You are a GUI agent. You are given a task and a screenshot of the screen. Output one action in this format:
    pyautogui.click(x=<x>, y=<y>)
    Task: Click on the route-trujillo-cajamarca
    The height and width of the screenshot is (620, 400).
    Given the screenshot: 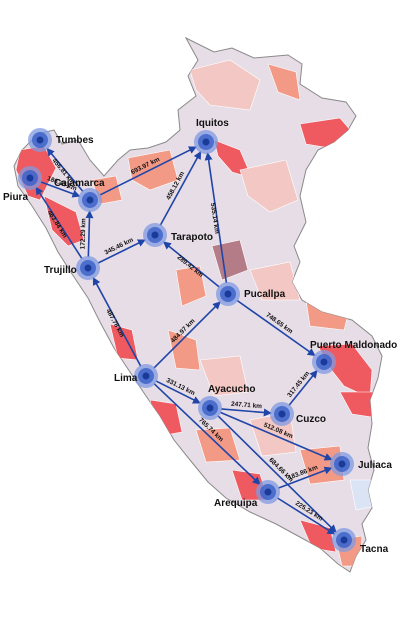 What is the action you would take?
    pyautogui.click(x=89, y=234)
    